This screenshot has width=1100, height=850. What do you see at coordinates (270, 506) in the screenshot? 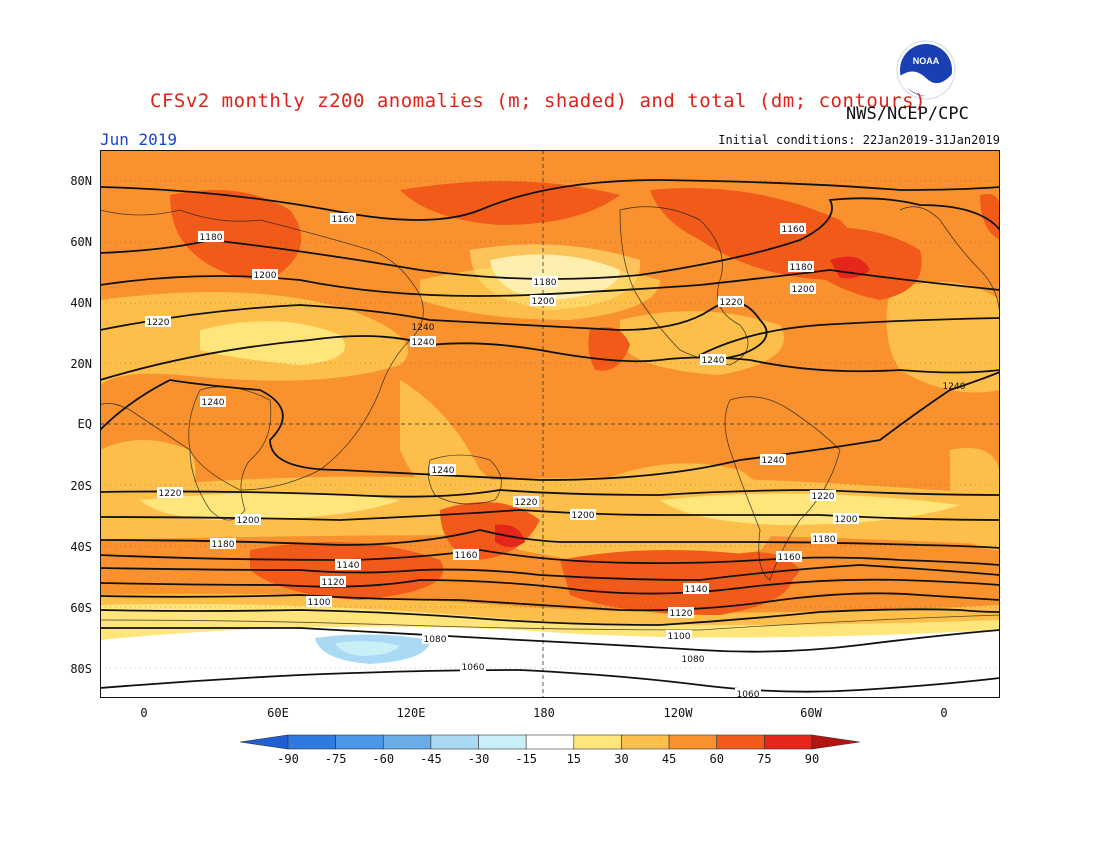
I see `anomaly-fill-lightyellow-south-band` at bounding box center [270, 506].